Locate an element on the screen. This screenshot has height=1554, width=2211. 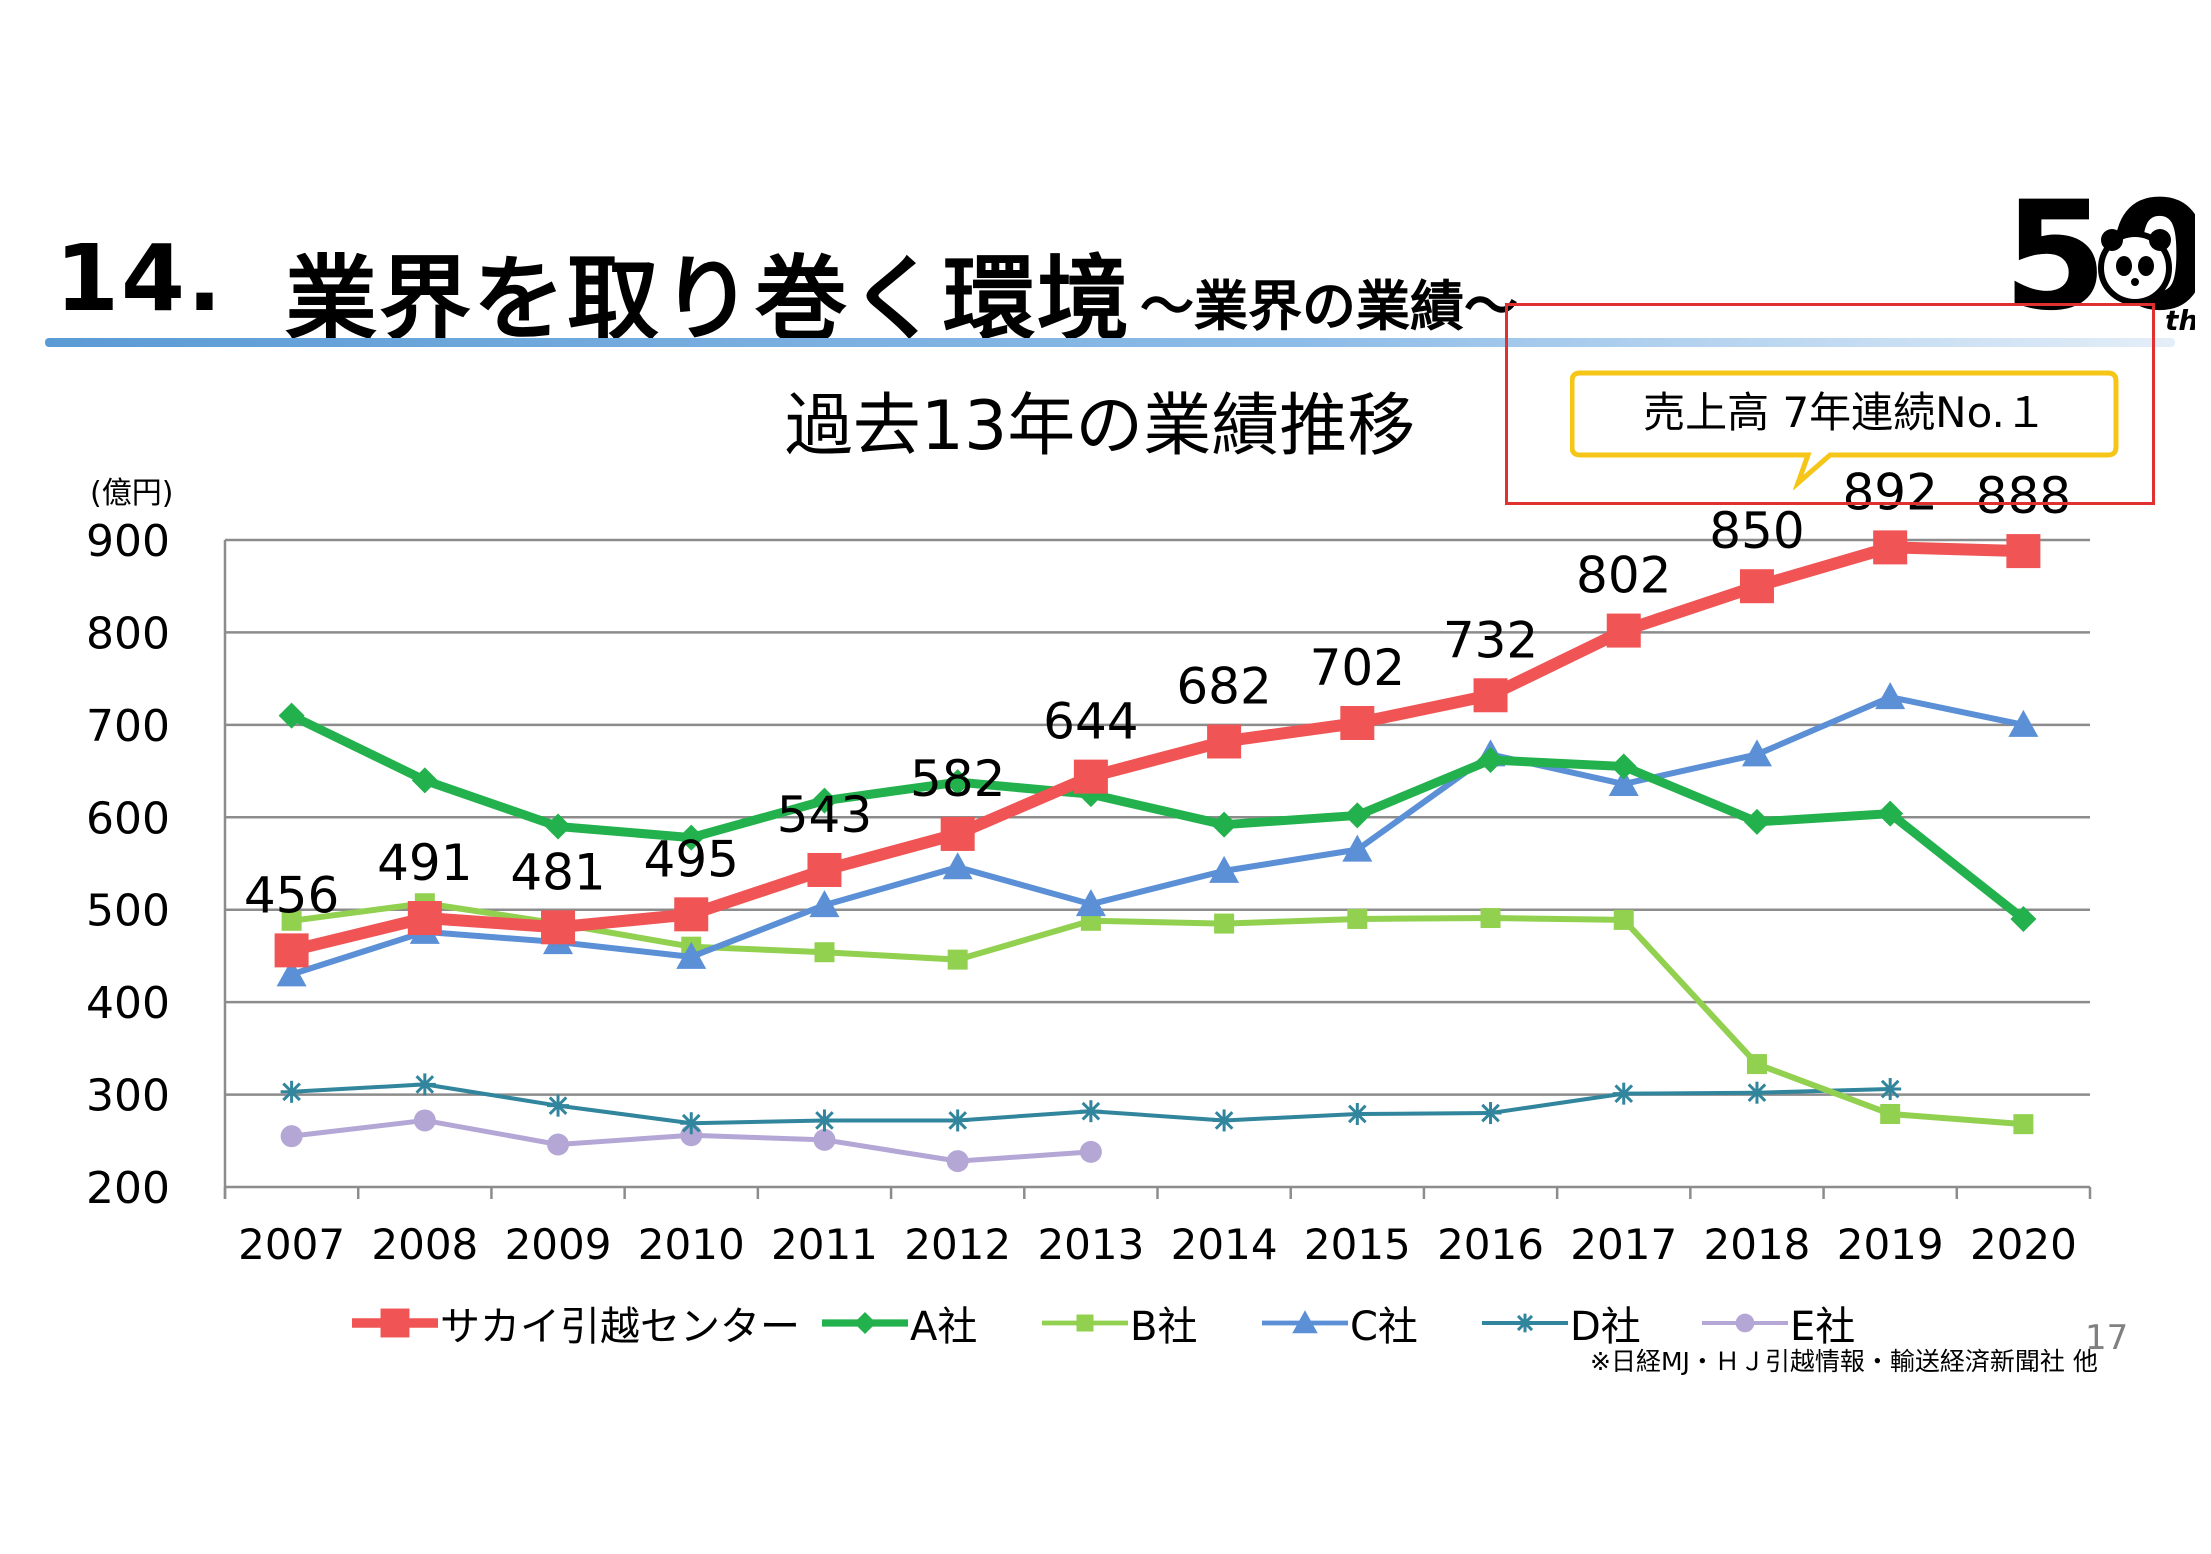
y-tick-label: 200 is located at coordinates (128, 1188).